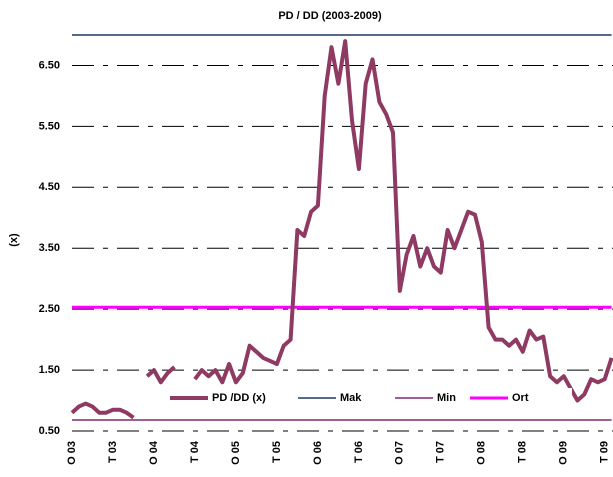 The width and height of the screenshot is (613, 477). Describe the element at coordinates (14, 240) in the screenshot. I see `y-axis-label: (x)` at that location.